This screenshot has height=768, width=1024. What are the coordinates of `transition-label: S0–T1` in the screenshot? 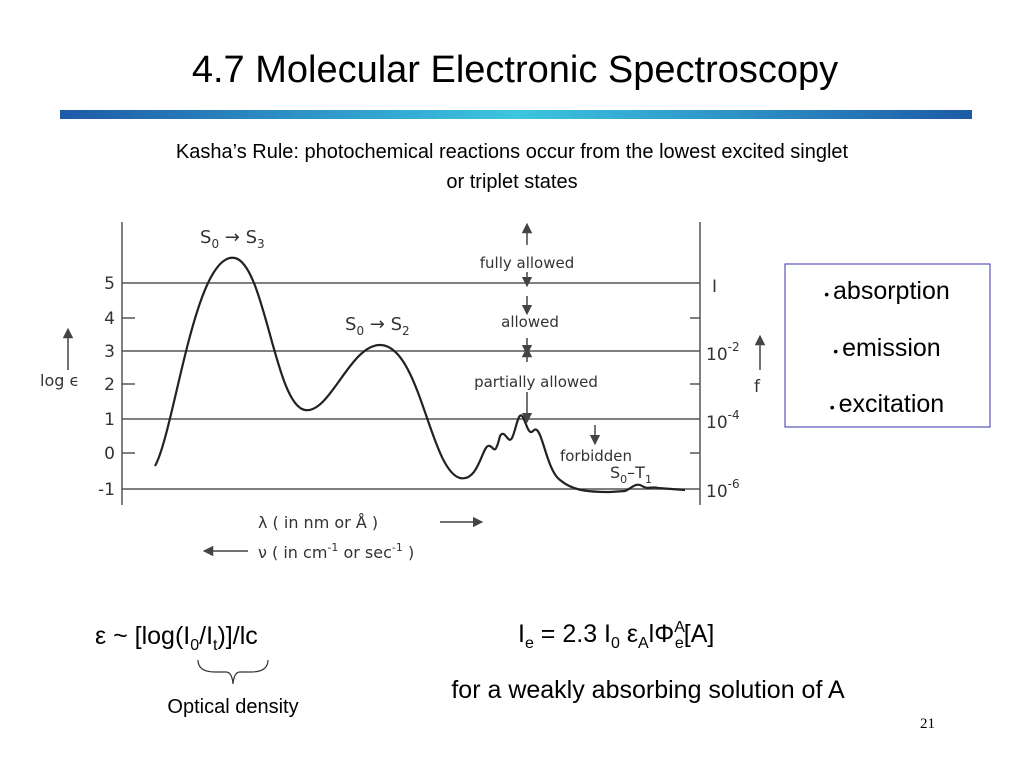 It's located at (631, 474).